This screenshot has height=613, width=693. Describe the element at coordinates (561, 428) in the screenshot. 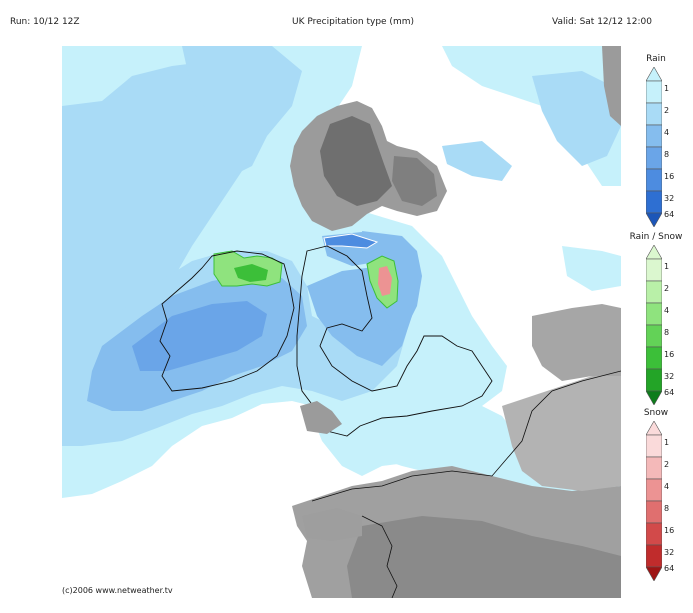

I see `land-low-countries` at that location.